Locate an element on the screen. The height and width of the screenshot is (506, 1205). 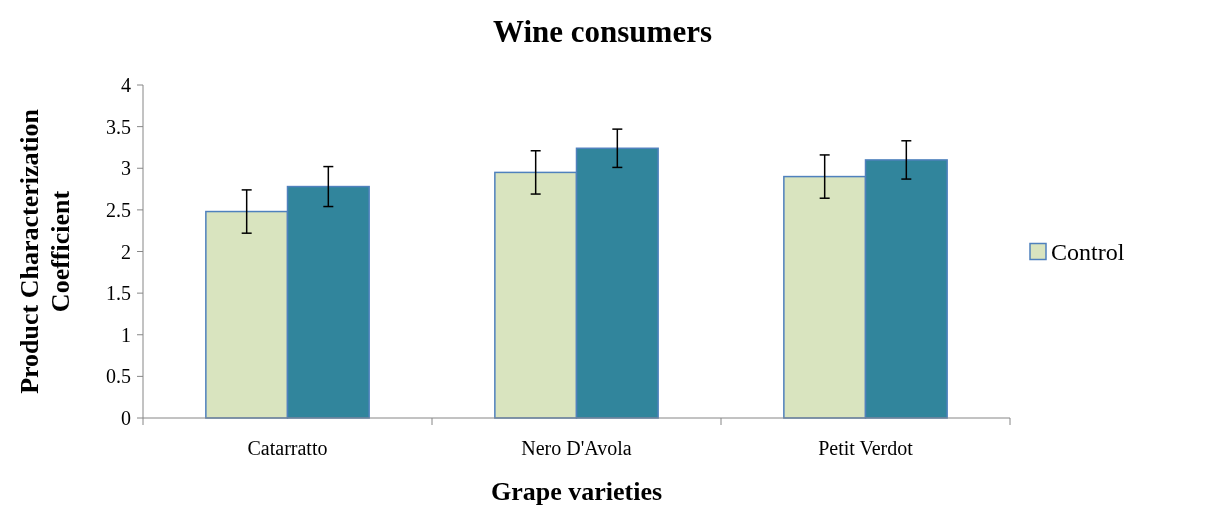
y-tick-label: 2 is located at coordinates (126, 251).